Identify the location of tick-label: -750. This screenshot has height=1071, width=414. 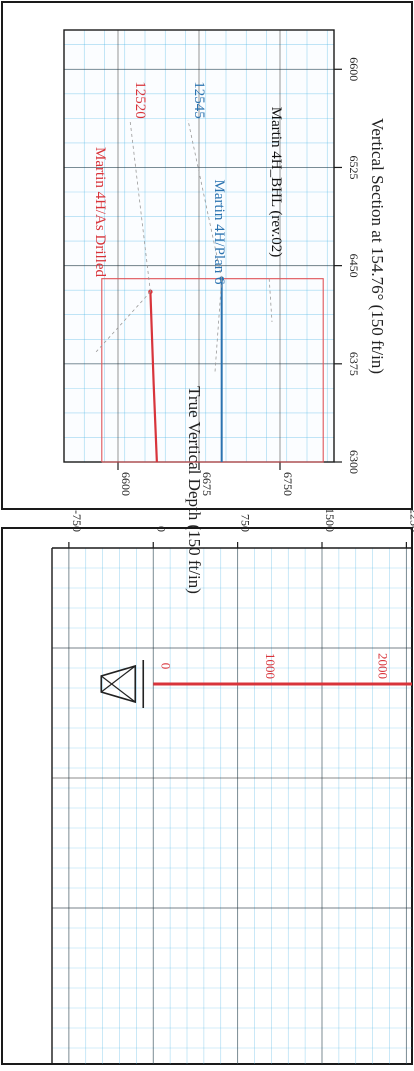
(77, 521).